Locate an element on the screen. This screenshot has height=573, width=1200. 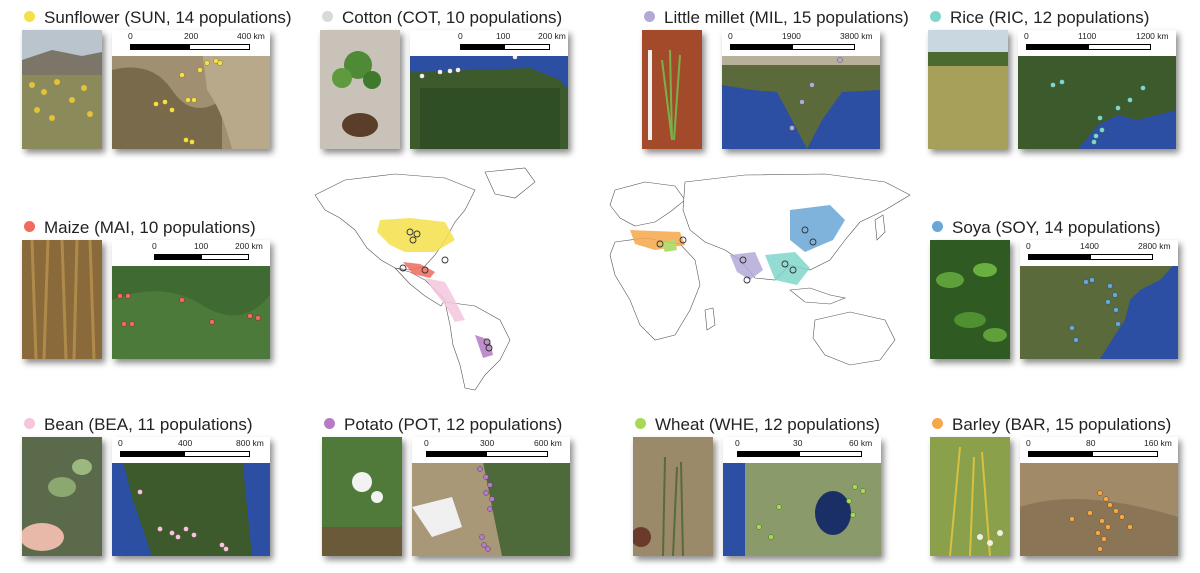
maize-range is located at coordinates (419, 270).